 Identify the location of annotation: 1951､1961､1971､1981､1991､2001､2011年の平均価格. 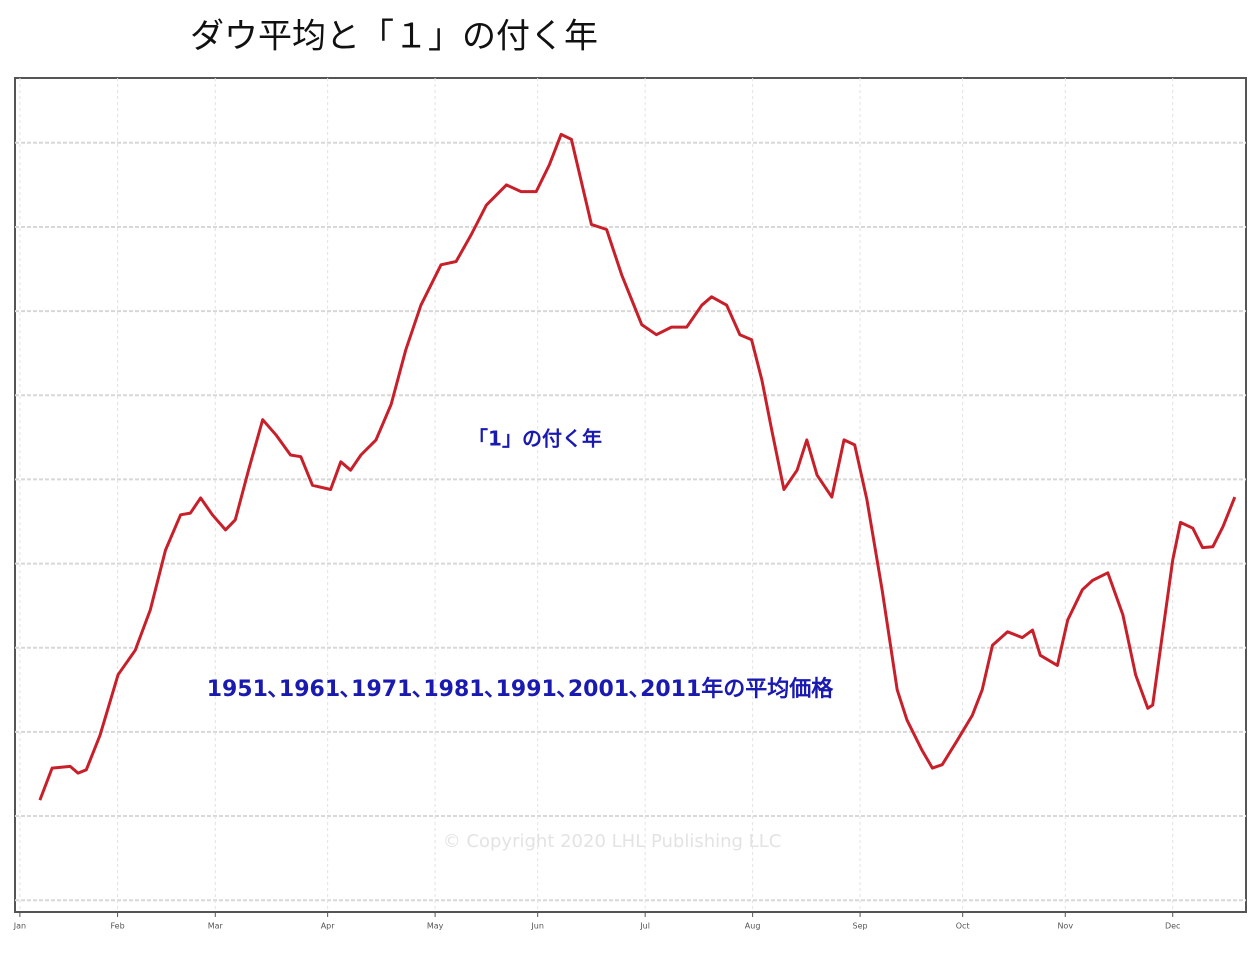
(521, 689).